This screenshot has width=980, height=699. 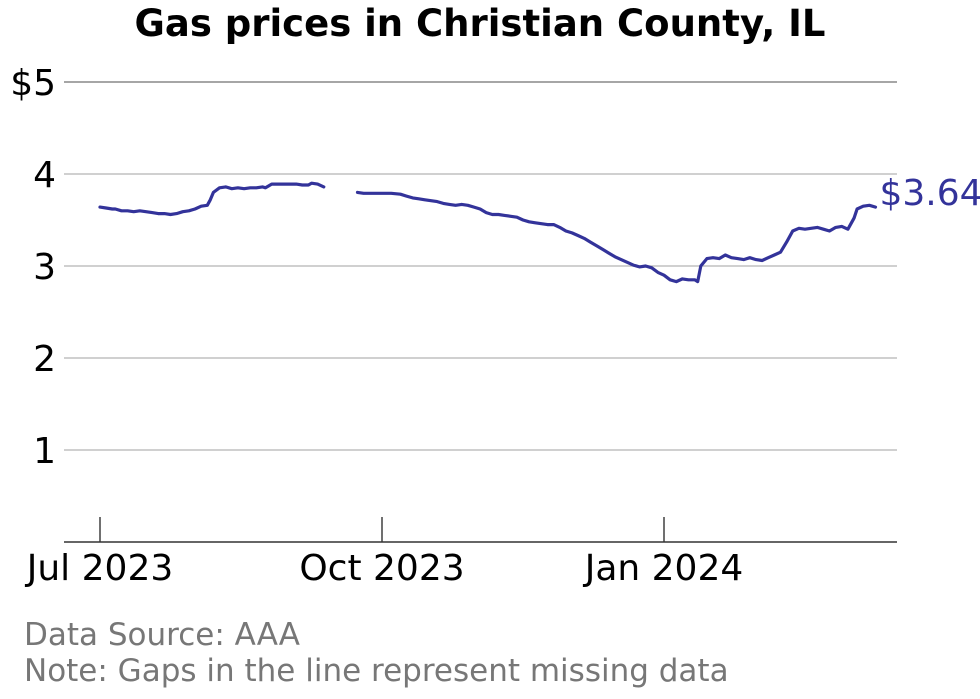 What do you see at coordinates (44, 175) in the screenshot?
I see `y-tick-label: 4` at bounding box center [44, 175].